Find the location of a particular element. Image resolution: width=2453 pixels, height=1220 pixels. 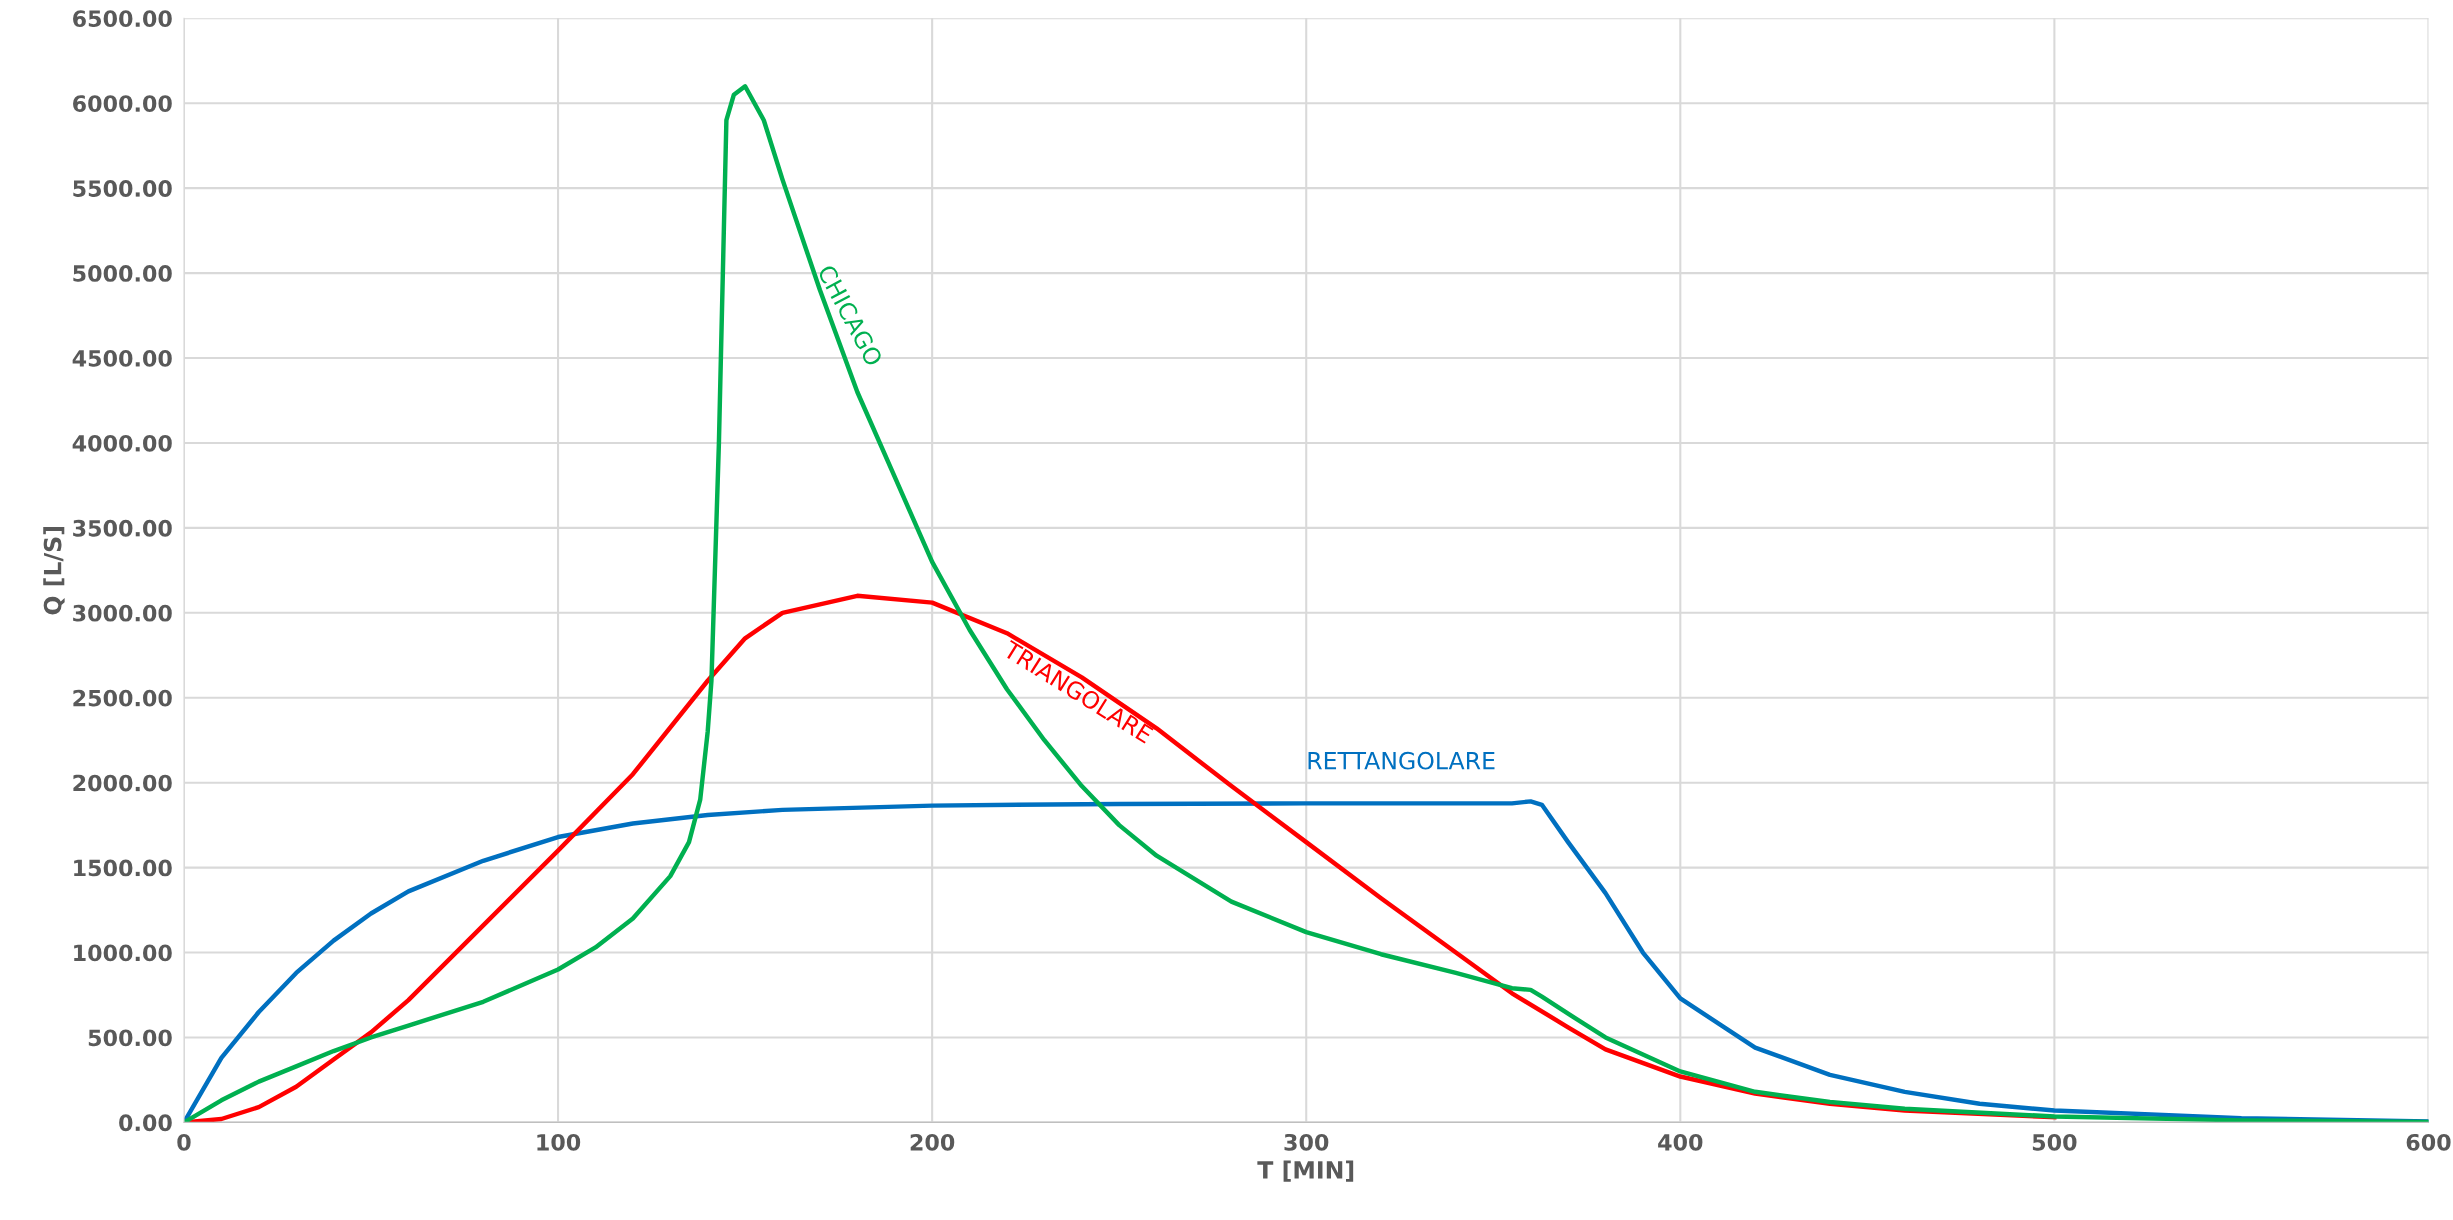

x-axis-title: T [MIN] is located at coordinates (1305, 1171).